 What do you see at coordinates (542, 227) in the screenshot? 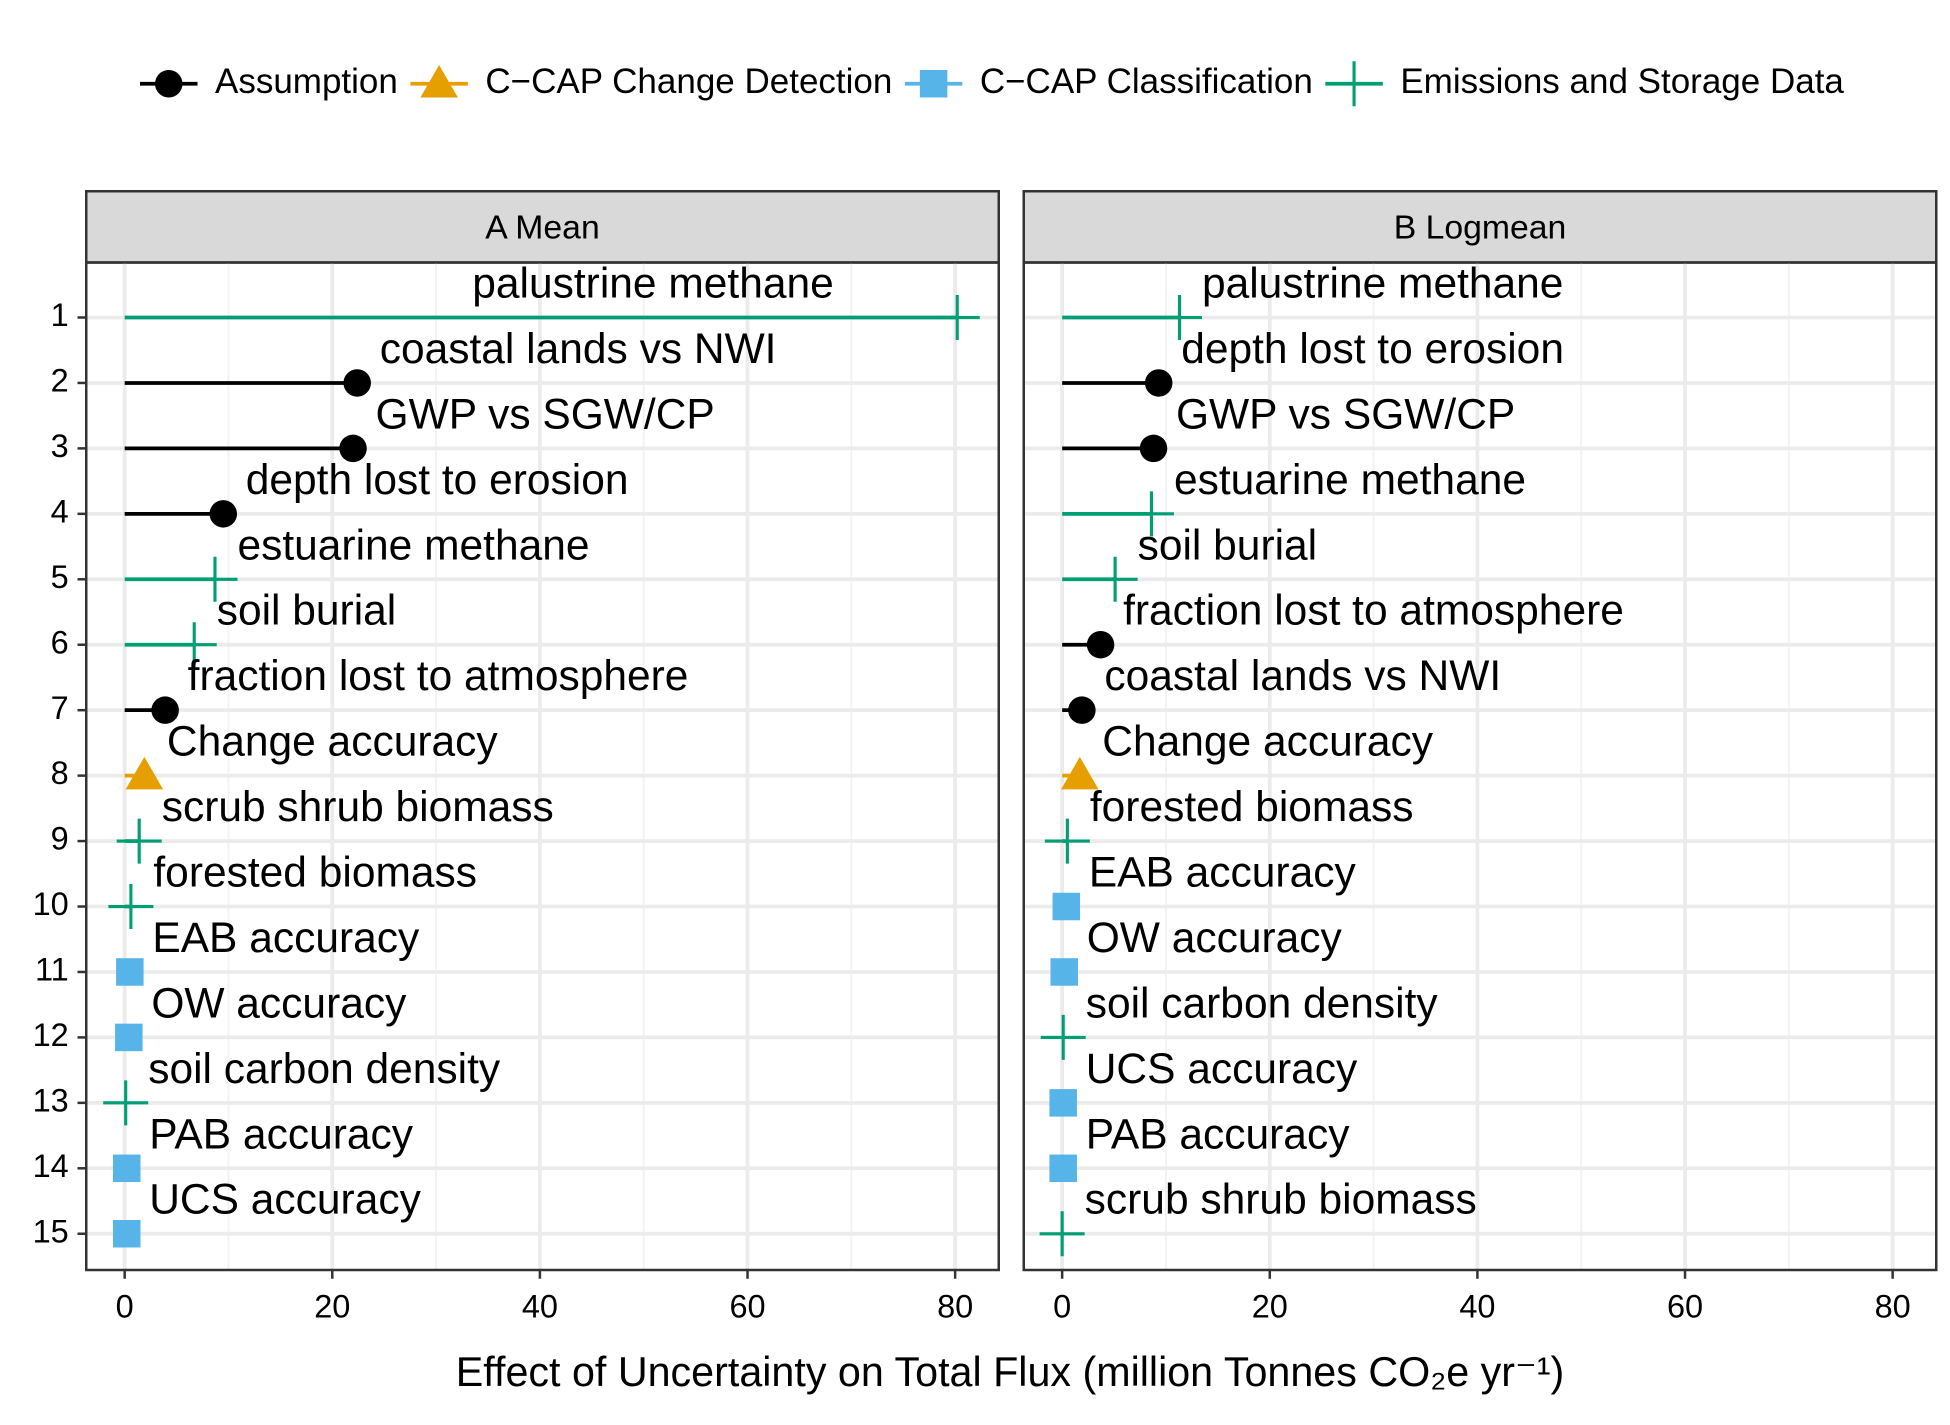
I see `strip-title: A Mean` at bounding box center [542, 227].